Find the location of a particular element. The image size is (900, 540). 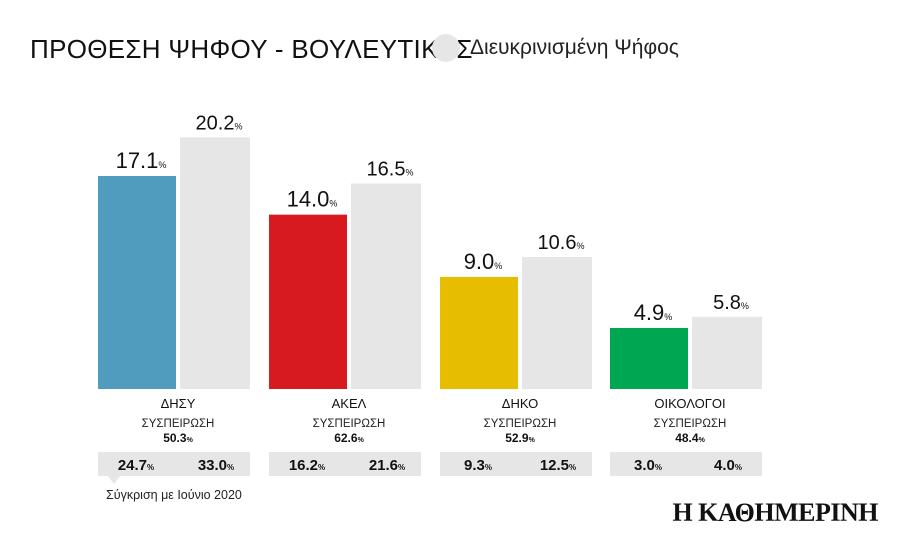

retention-label-2: ΣΥΣΠΕΙΡΩΣΗ is located at coordinates (349, 424).